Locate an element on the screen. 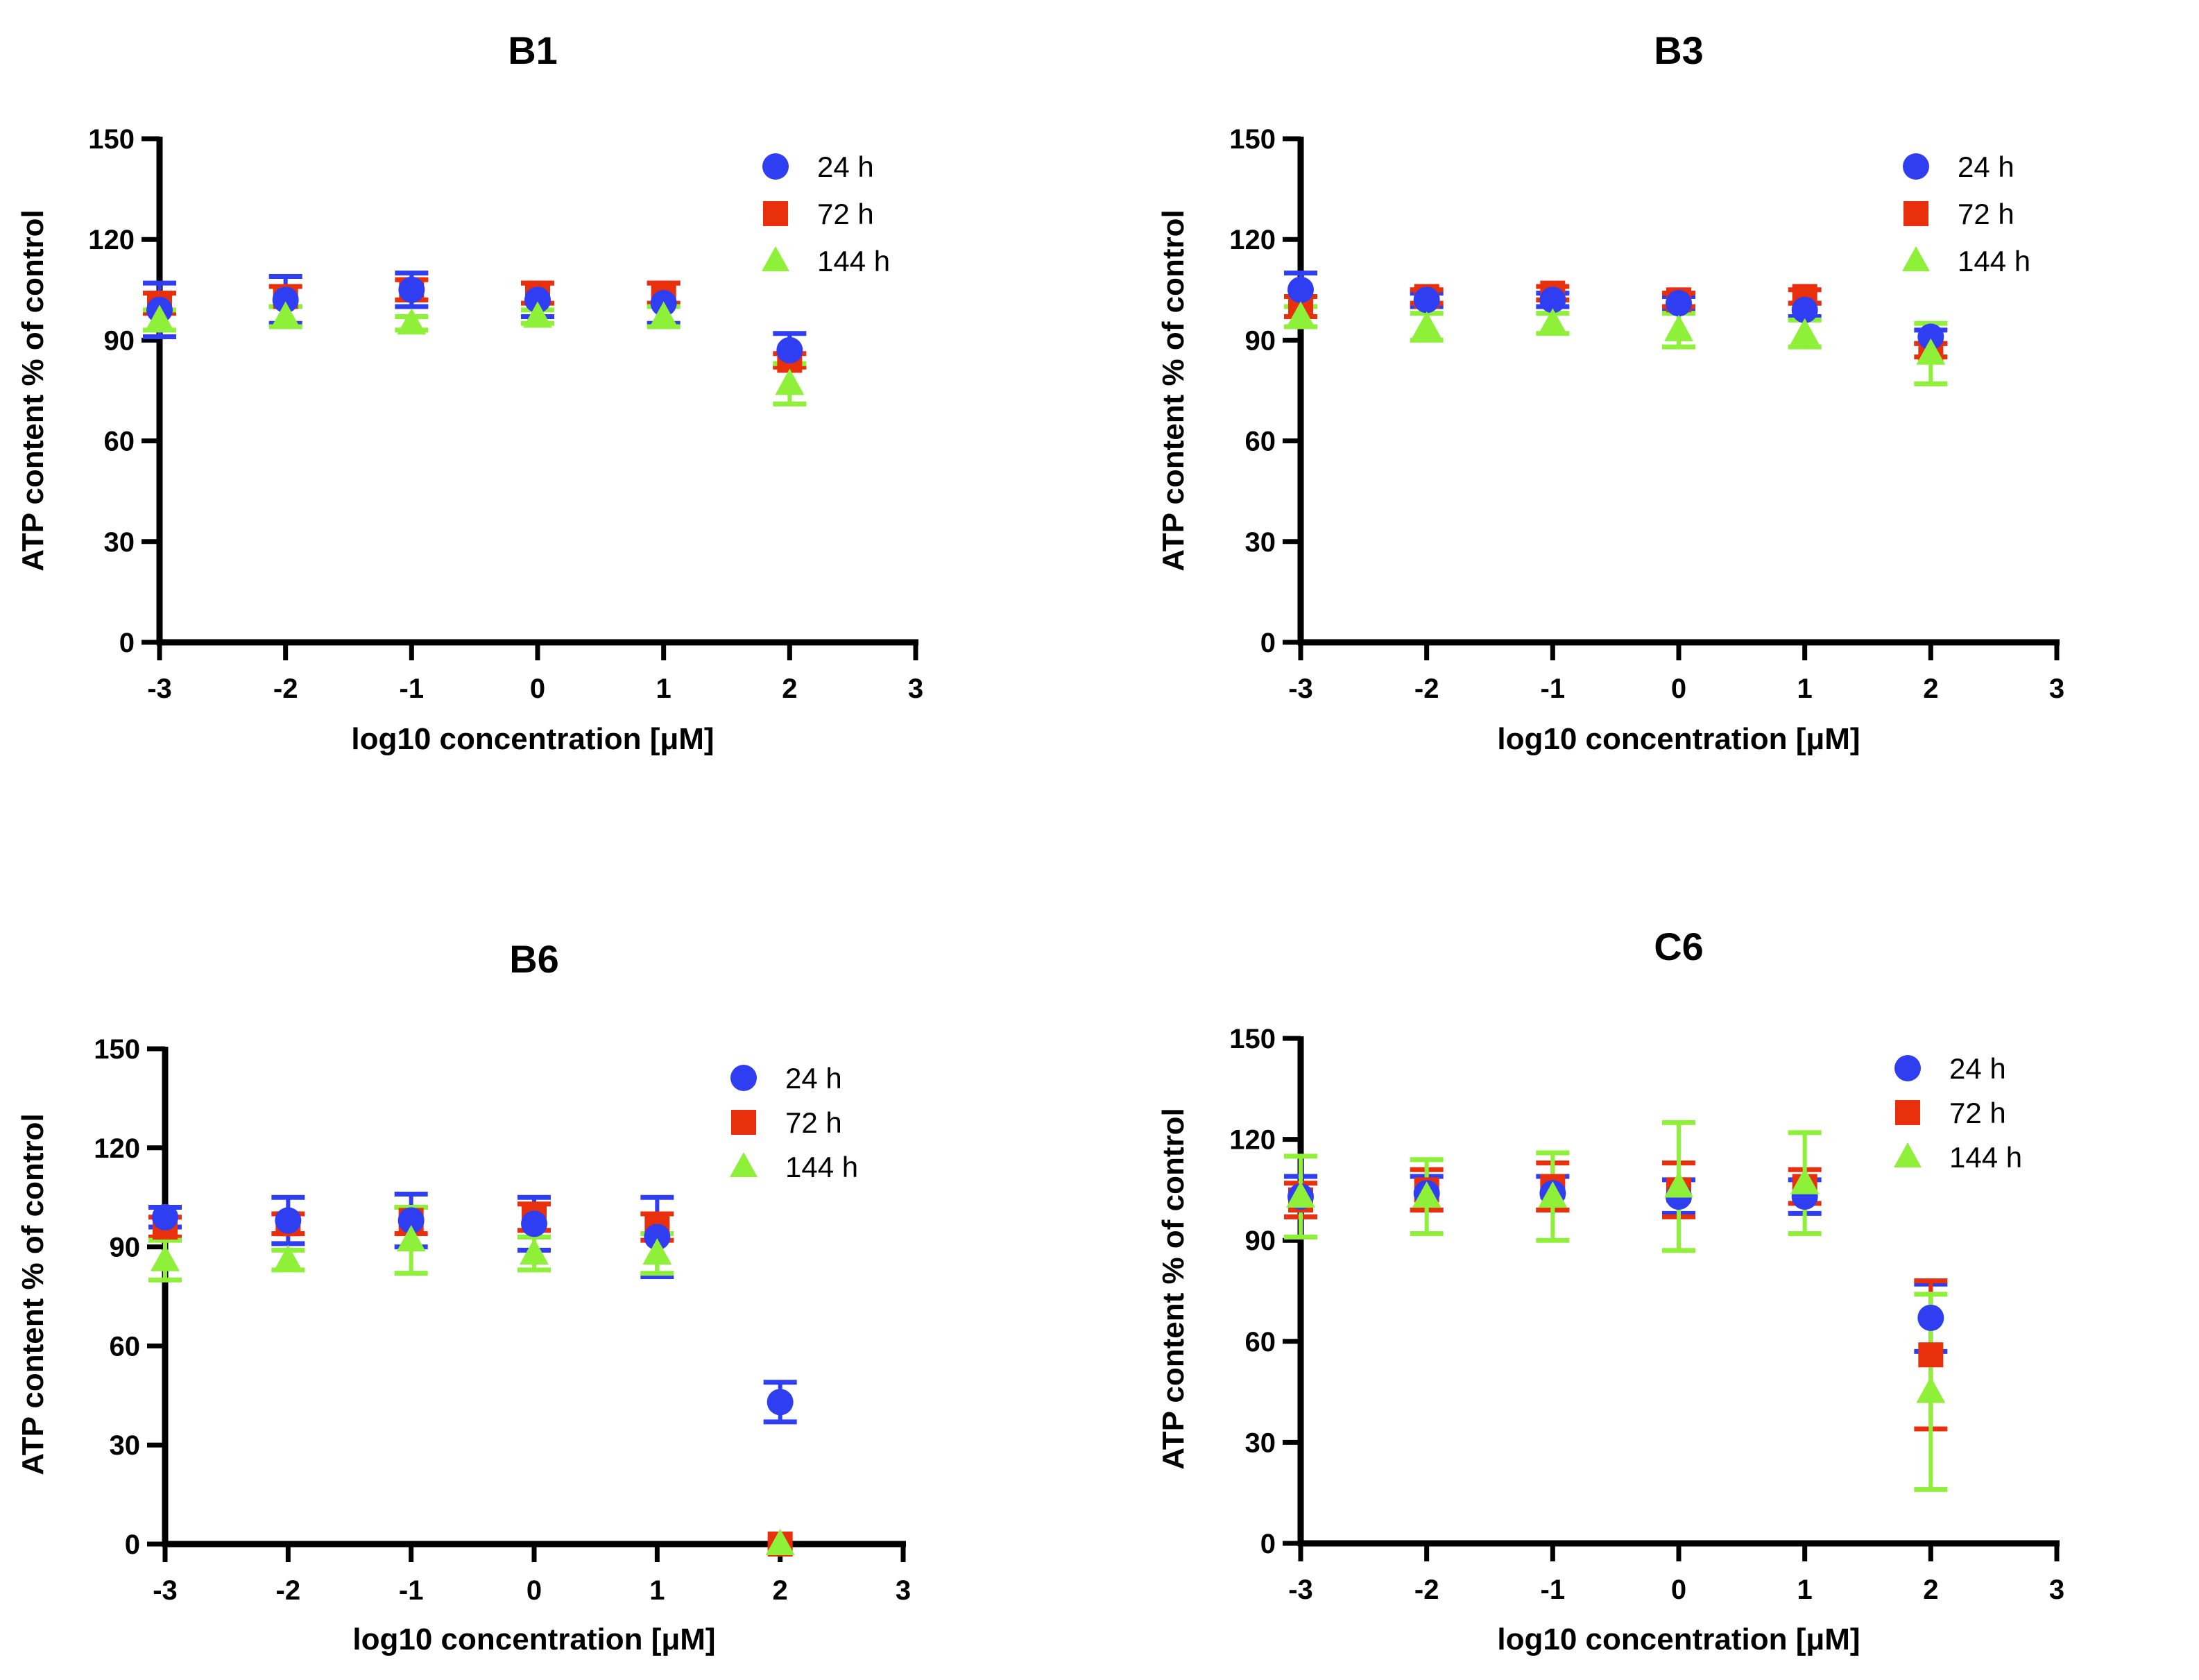  data-point-72h is located at coordinates (1931, 1355).